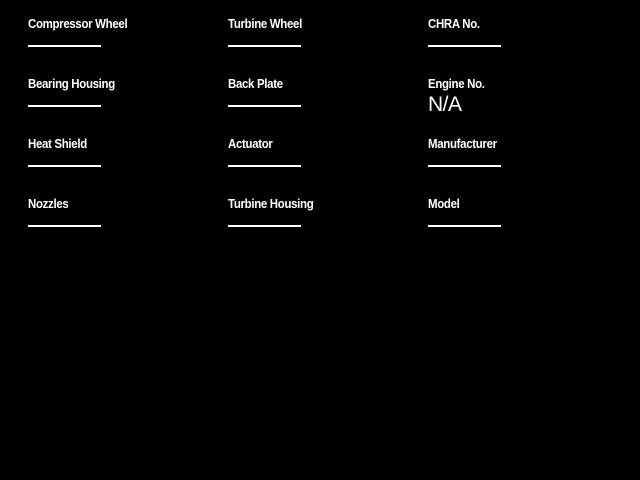 Image resolution: width=640 pixels, height=480 pixels. Describe the element at coordinates (271, 203) in the screenshot. I see `field-label: Turbine Housing` at that location.